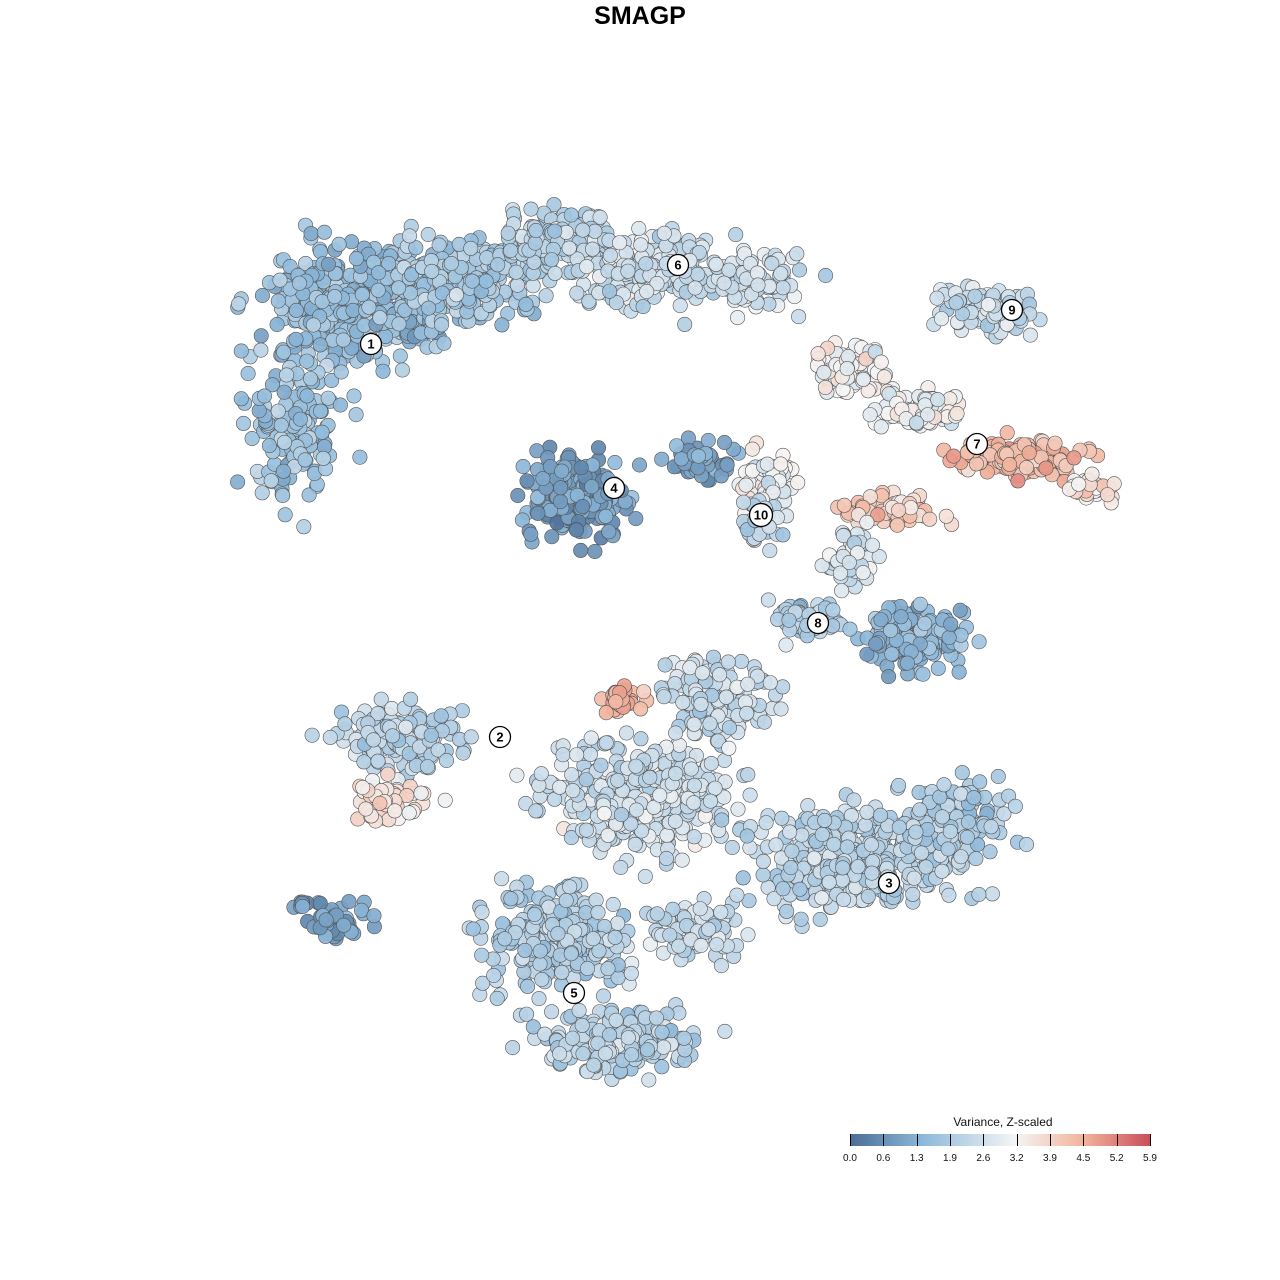  What do you see at coordinates (883, 1158) in the screenshot?
I see `legend-tick-label: 0.6` at bounding box center [883, 1158].